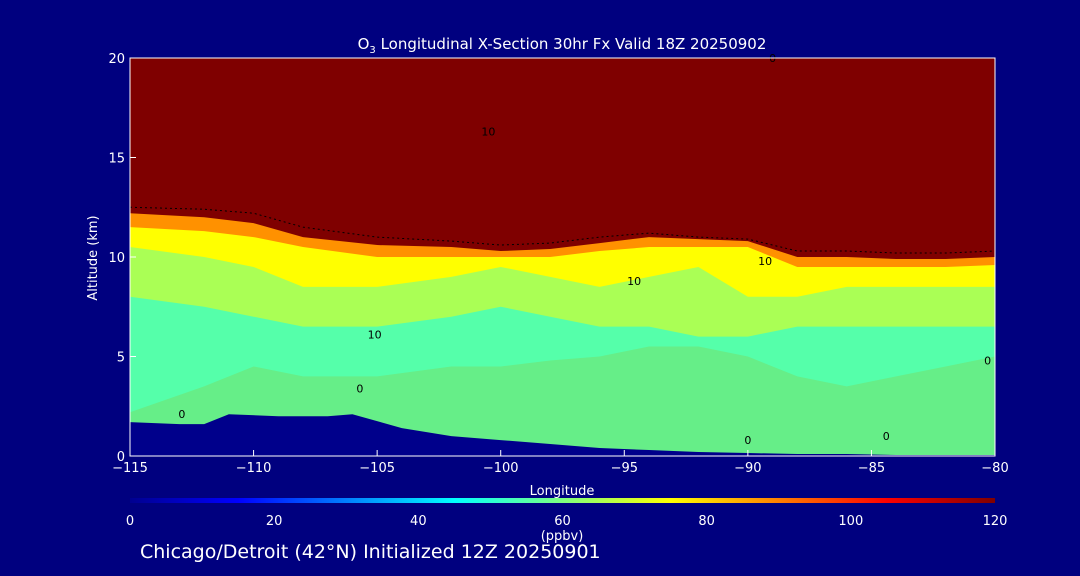 Image resolution: width=1080 pixels, height=576 pixels. I want to click on colorbar-tick-label: 60, so click(562, 521).